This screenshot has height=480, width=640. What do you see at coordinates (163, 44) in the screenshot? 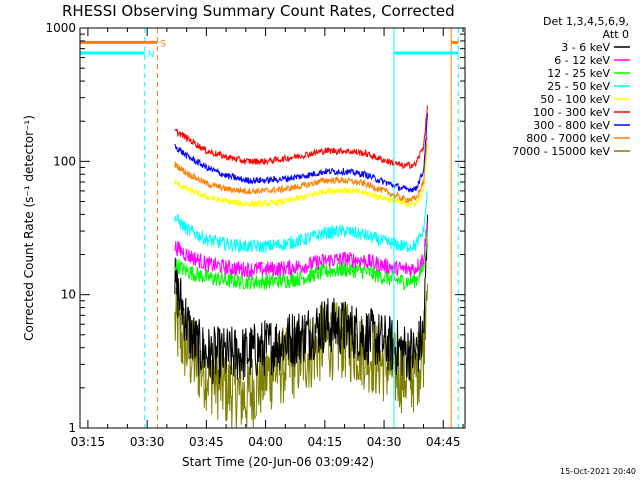
I see `flag-label-S: S` at bounding box center [163, 44].